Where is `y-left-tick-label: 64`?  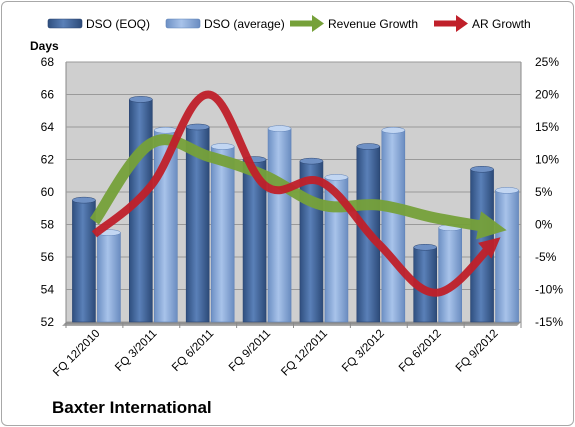 y-left-tick-label: 64 is located at coordinates (48, 127).